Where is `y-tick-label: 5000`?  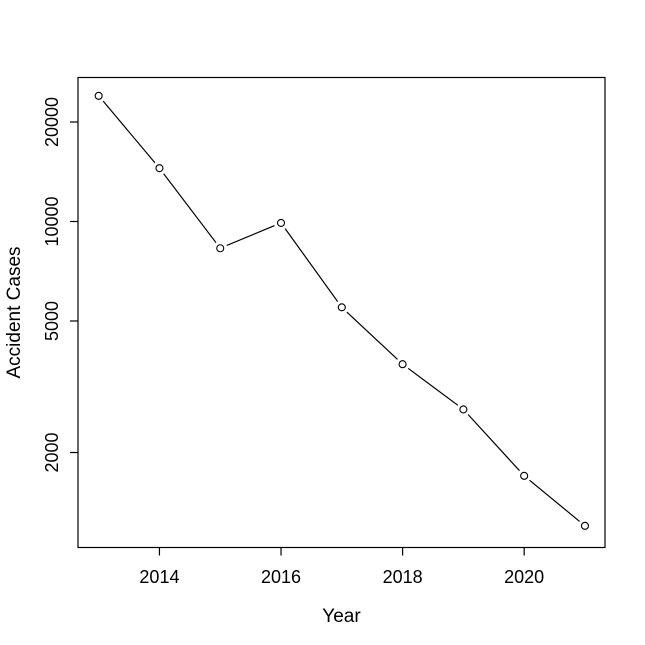
y-tick-label: 5000 is located at coordinates (52, 321).